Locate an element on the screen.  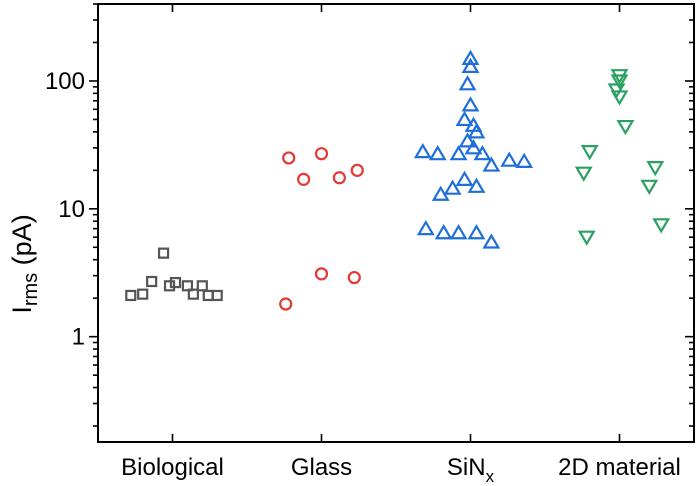
y-tick-label: 100 is located at coordinates (65, 81).